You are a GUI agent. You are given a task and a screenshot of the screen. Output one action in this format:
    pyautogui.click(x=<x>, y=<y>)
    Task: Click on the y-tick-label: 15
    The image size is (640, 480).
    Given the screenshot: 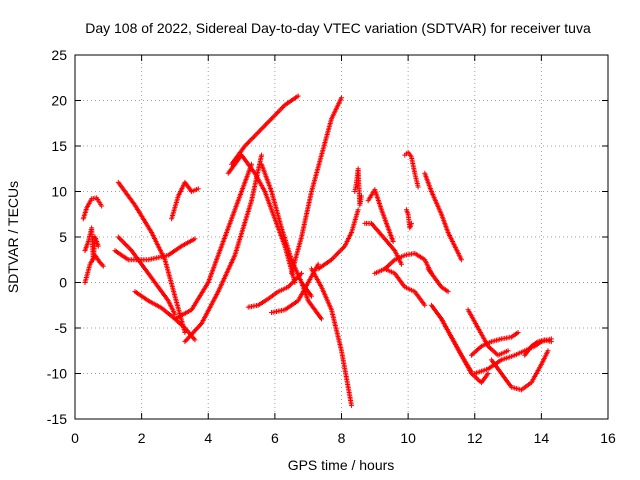 What is the action you would take?
    pyautogui.click(x=59, y=146)
    